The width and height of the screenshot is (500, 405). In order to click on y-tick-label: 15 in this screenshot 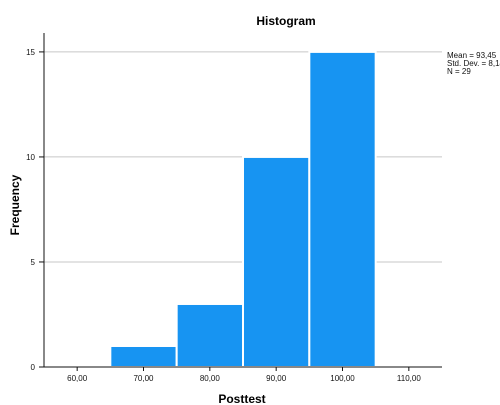, I will do `click(30, 52)`.